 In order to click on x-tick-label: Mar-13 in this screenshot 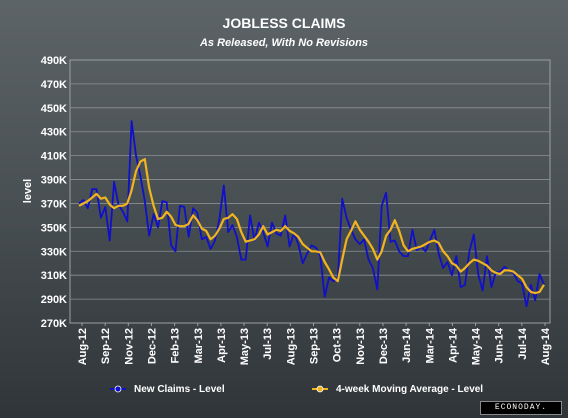, I will do `click(199, 345)`.